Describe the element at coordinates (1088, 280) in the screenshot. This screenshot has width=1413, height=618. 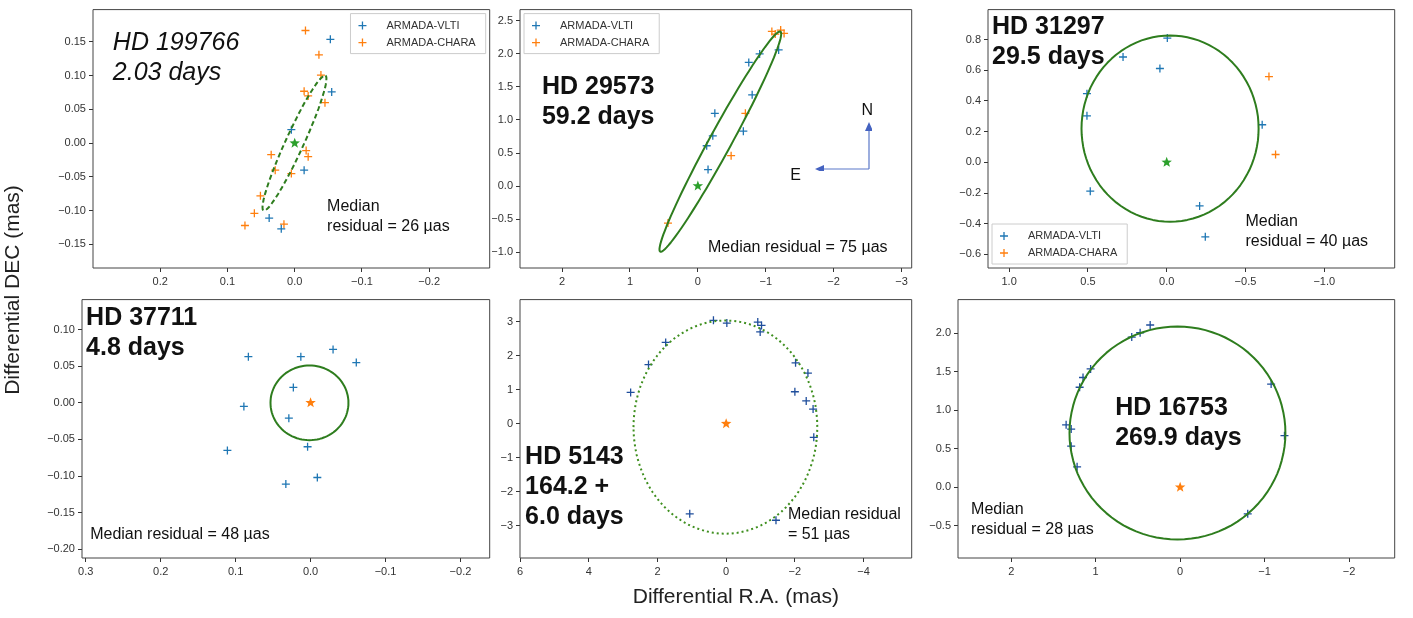
I see `x-tick-label: 0.5` at that location.